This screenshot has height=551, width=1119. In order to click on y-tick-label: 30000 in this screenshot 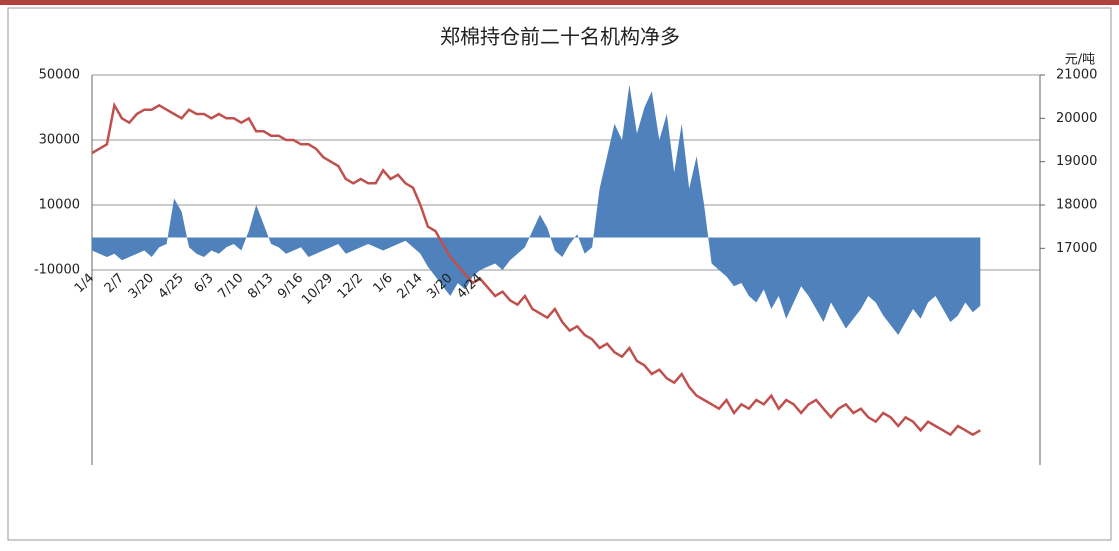, I will do `click(59, 140)`.